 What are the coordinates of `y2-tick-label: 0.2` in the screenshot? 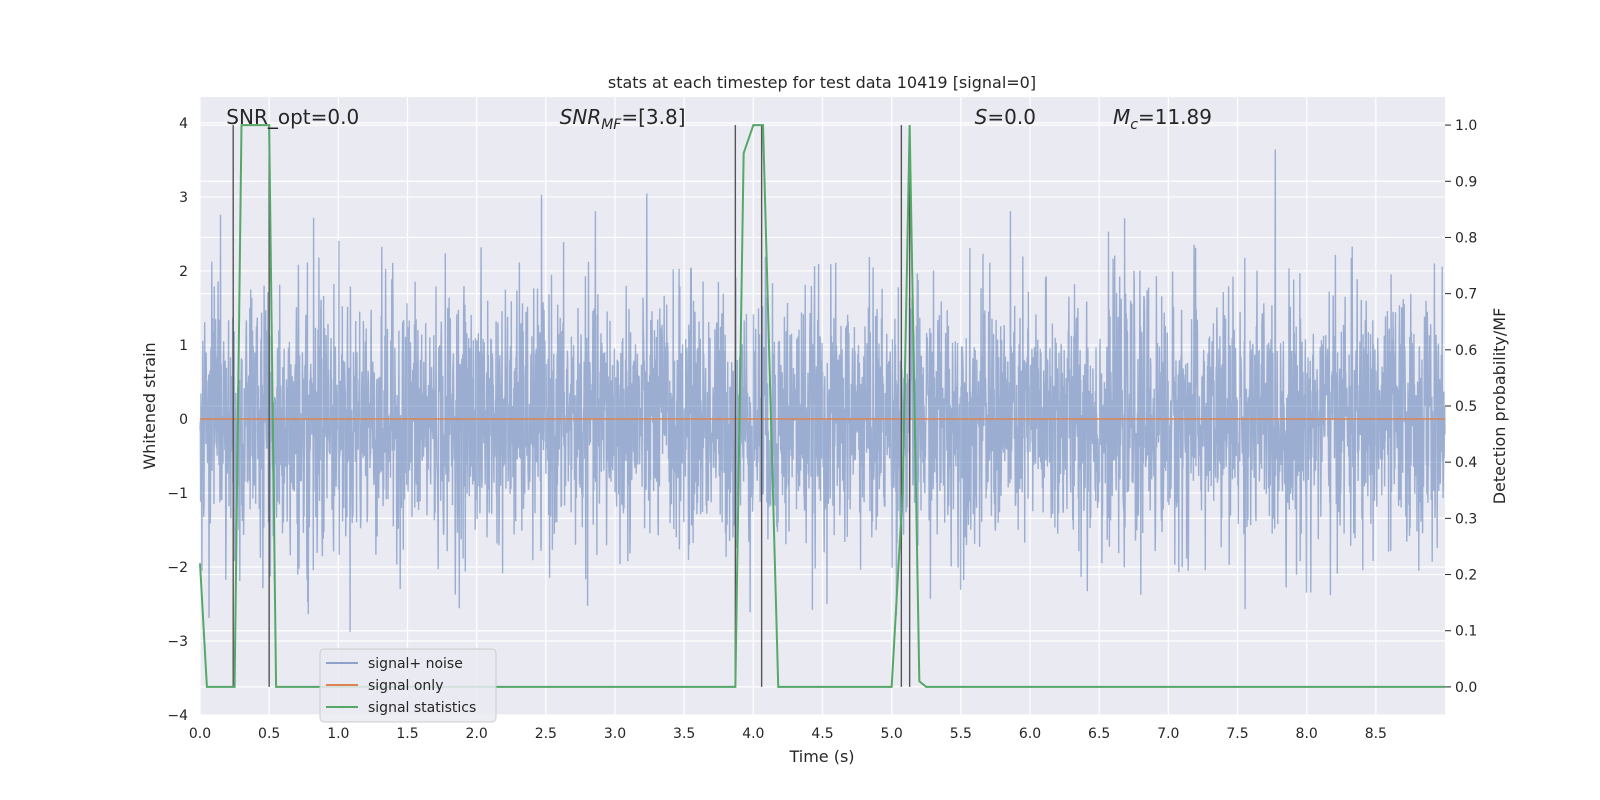 It's located at (1466, 576).